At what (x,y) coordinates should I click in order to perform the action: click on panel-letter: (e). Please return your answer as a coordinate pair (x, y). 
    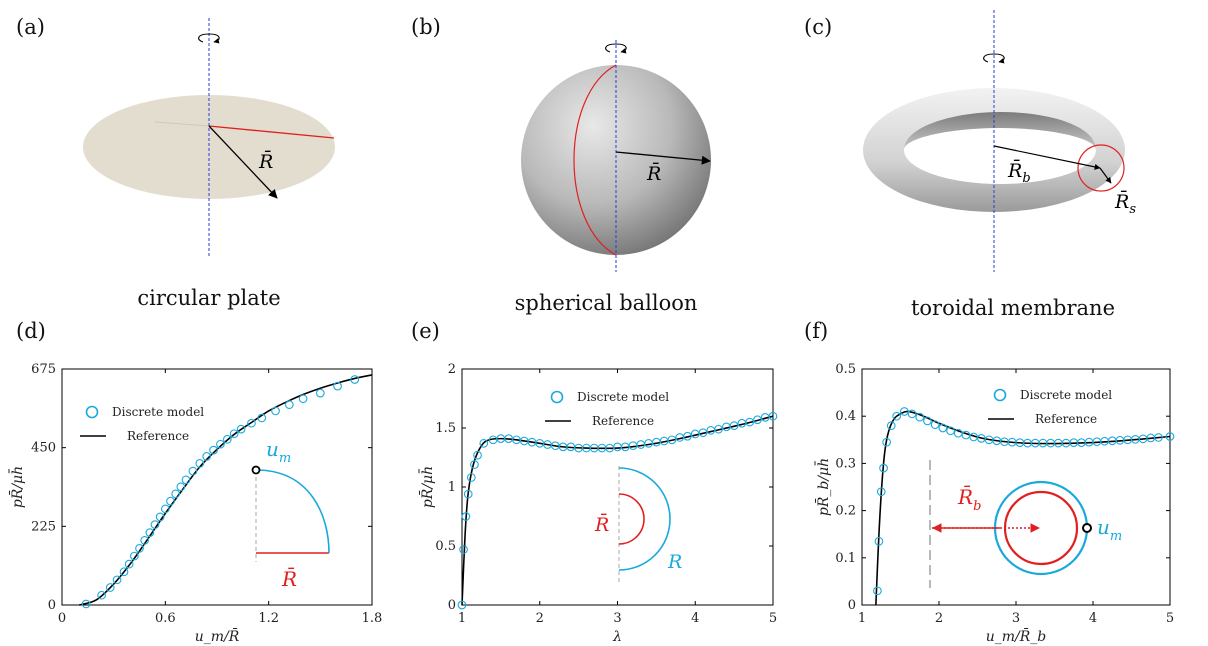
    Looking at the image, I should click on (425, 331).